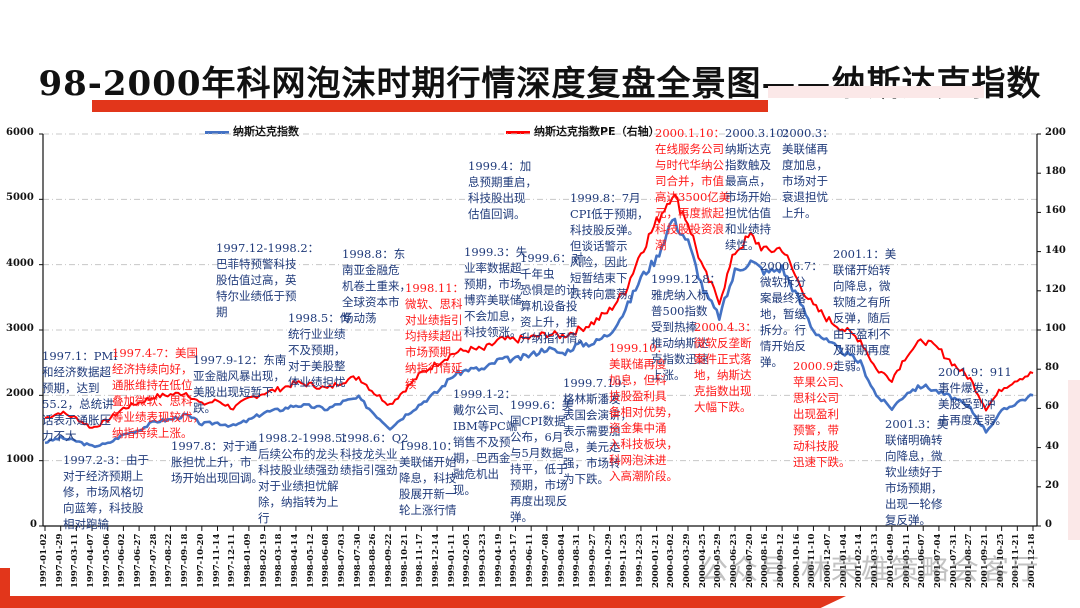  I want to click on x-tick-label: 1998-07-30, so click(357, 560).